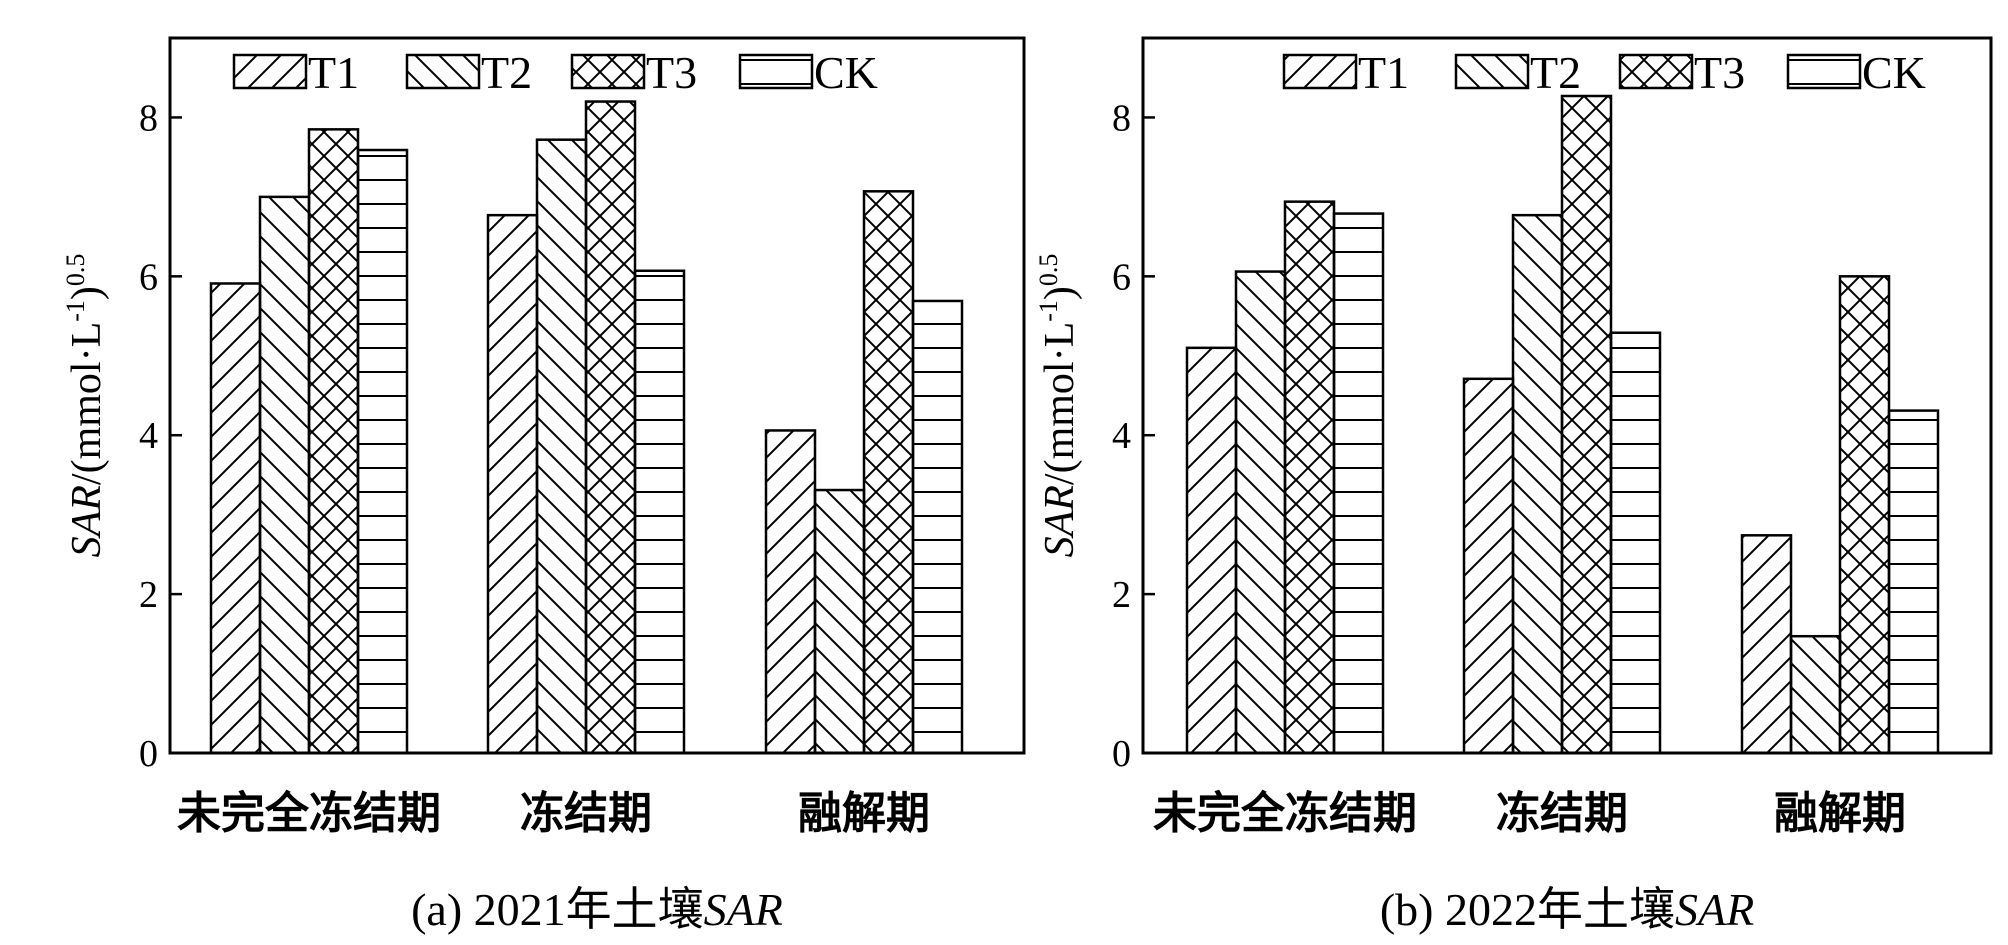 The height and width of the screenshot is (945, 2008). I want to click on chart-caption: (a) 2021年土壤SAR, so click(597, 909).